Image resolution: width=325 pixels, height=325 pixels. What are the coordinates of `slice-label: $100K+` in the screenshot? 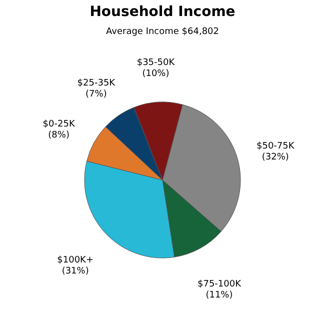 It's located at (75, 261).